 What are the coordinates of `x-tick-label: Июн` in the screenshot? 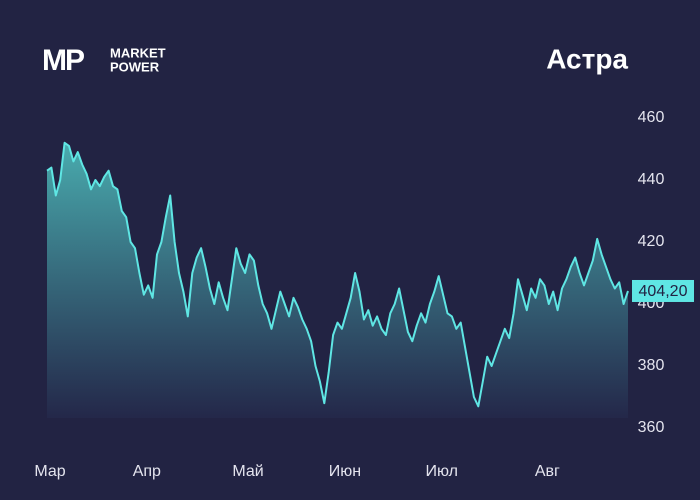 It's located at (345, 471).